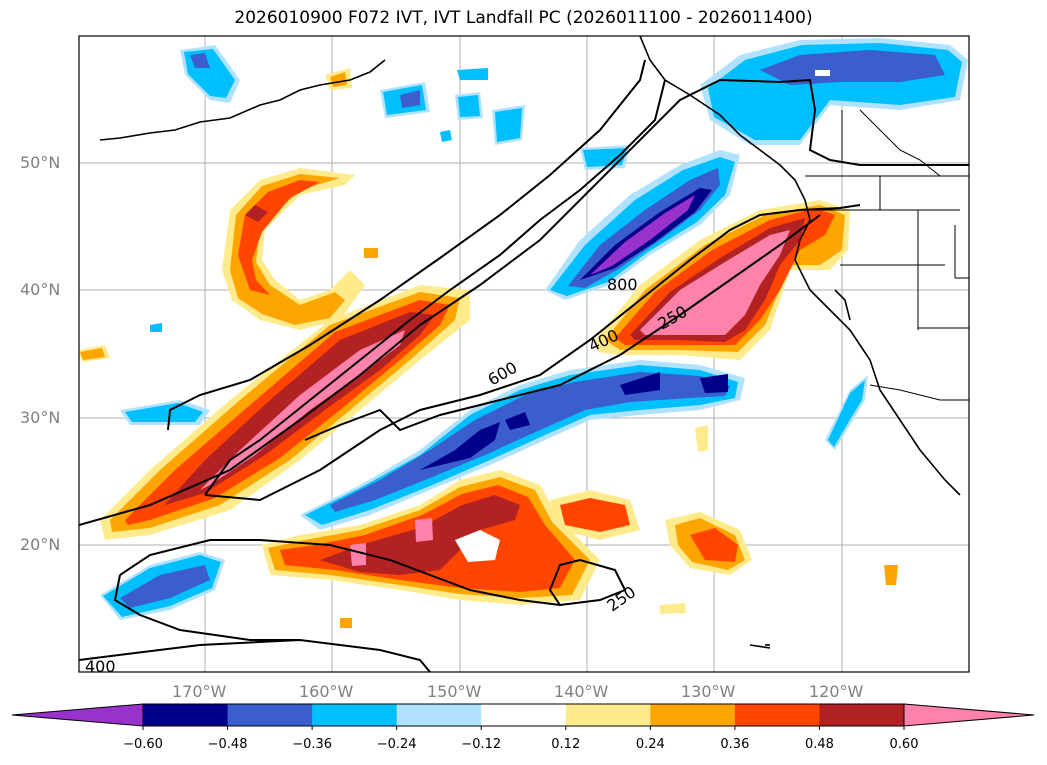 This screenshot has width=1047, height=765. What do you see at coordinates (312, 744) in the screenshot?
I see `colorbar-tick-label: −0.36` at bounding box center [312, 744].